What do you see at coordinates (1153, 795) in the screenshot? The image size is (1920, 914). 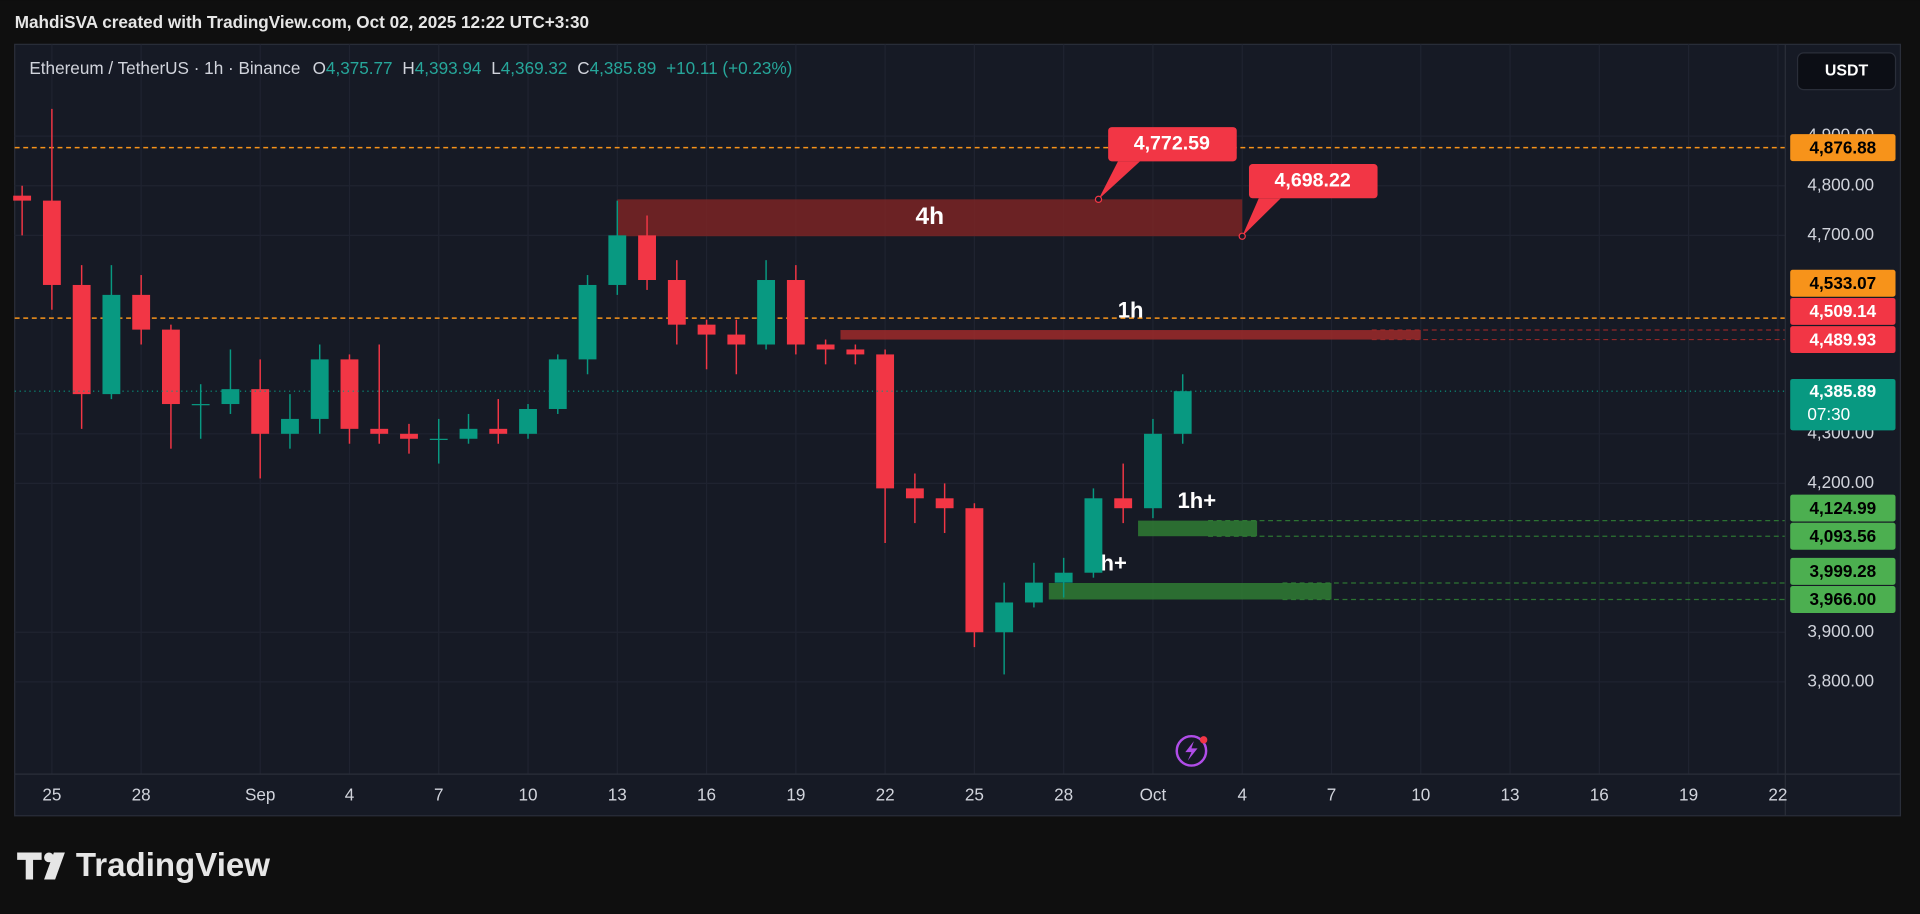 I see `x-tick-label: Oct` at bounding box center [1153, 795].